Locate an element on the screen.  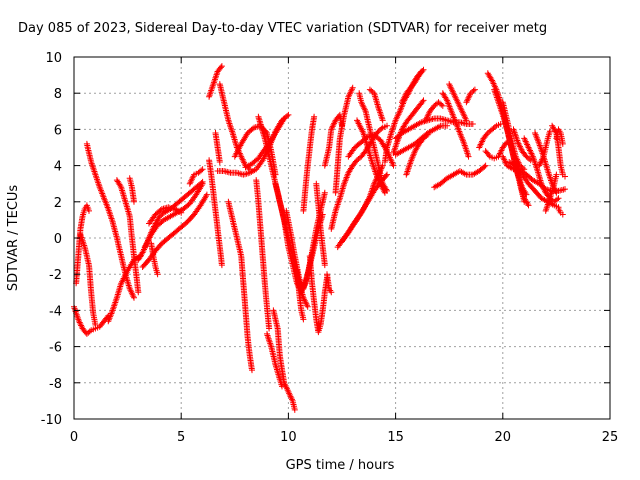
x-tick-label: 25 is located at coordinates (610, 437).